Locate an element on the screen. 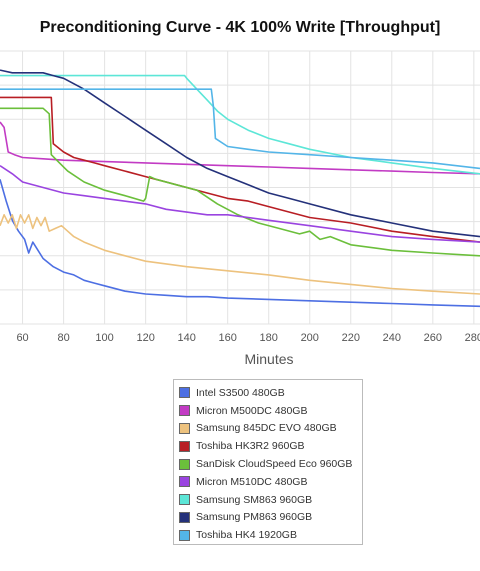  x-tick-label: 80 is located at coordinates (63, 338).